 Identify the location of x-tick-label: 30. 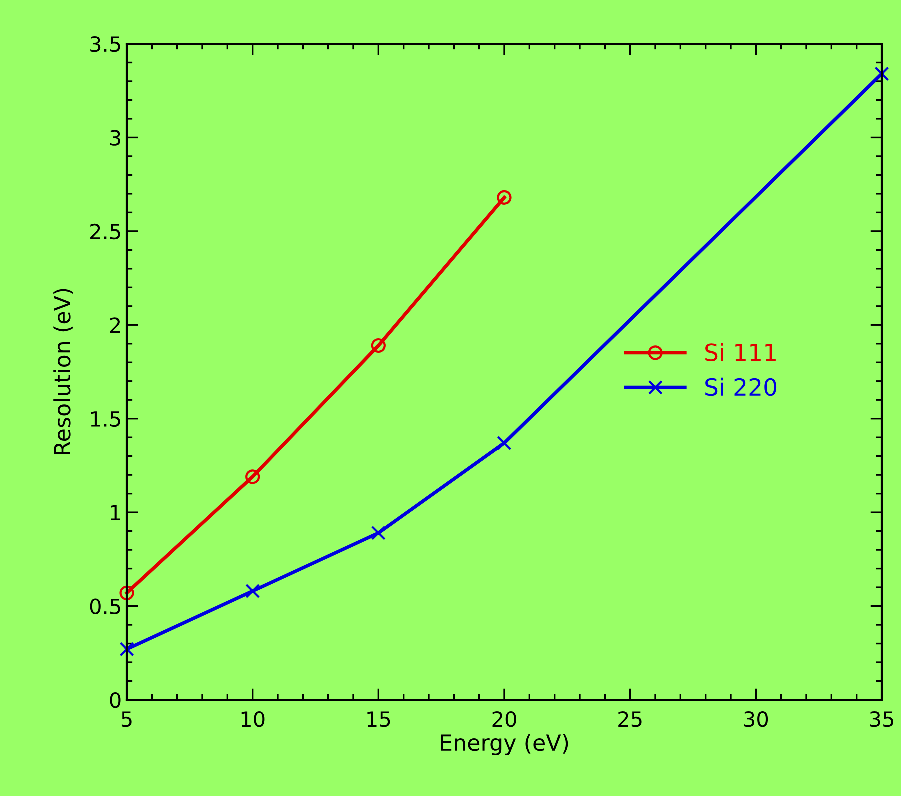
(756, 719).